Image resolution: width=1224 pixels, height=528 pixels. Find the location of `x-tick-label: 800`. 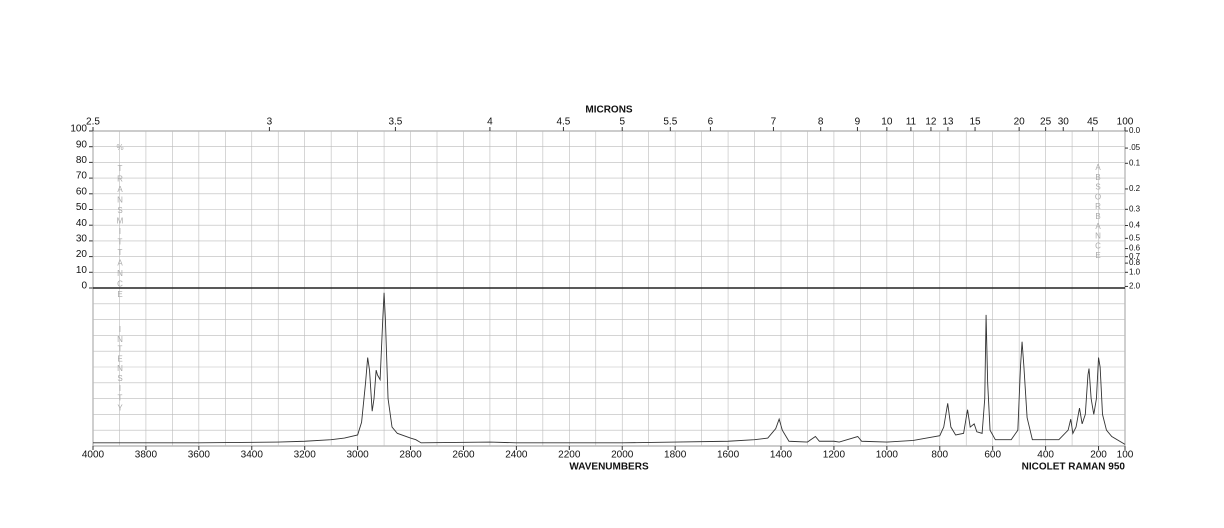

x-tick-label: 800 is located at coordinates (939, 455).